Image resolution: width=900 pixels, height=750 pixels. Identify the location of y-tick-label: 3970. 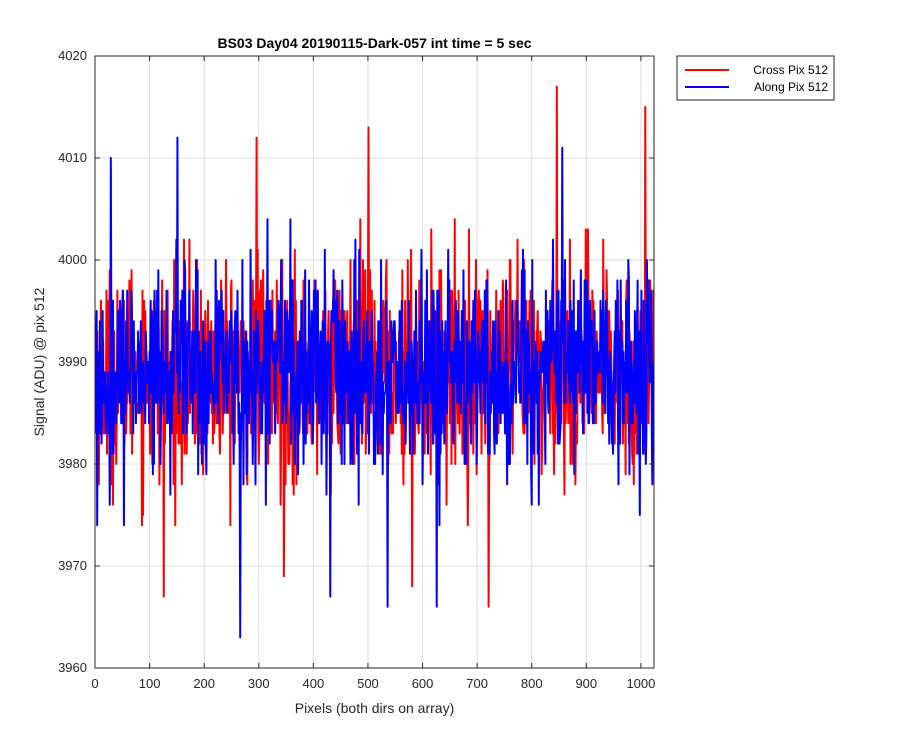
(72, 565).